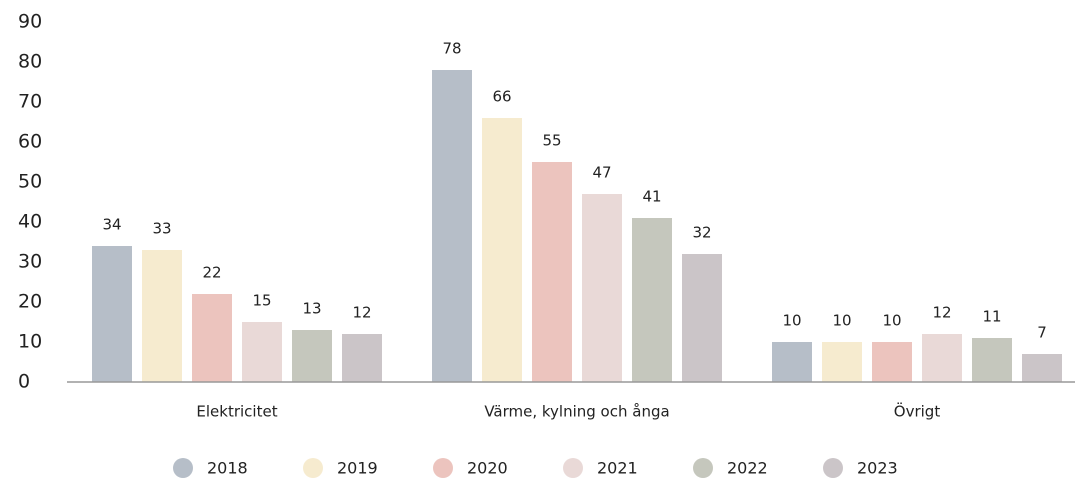 This screenshot has width=1087, height=480. What do you see at coordinates (30, 142) in the screenshot?
I see `y-tick-label: 60` at bounding box center [30, 142].